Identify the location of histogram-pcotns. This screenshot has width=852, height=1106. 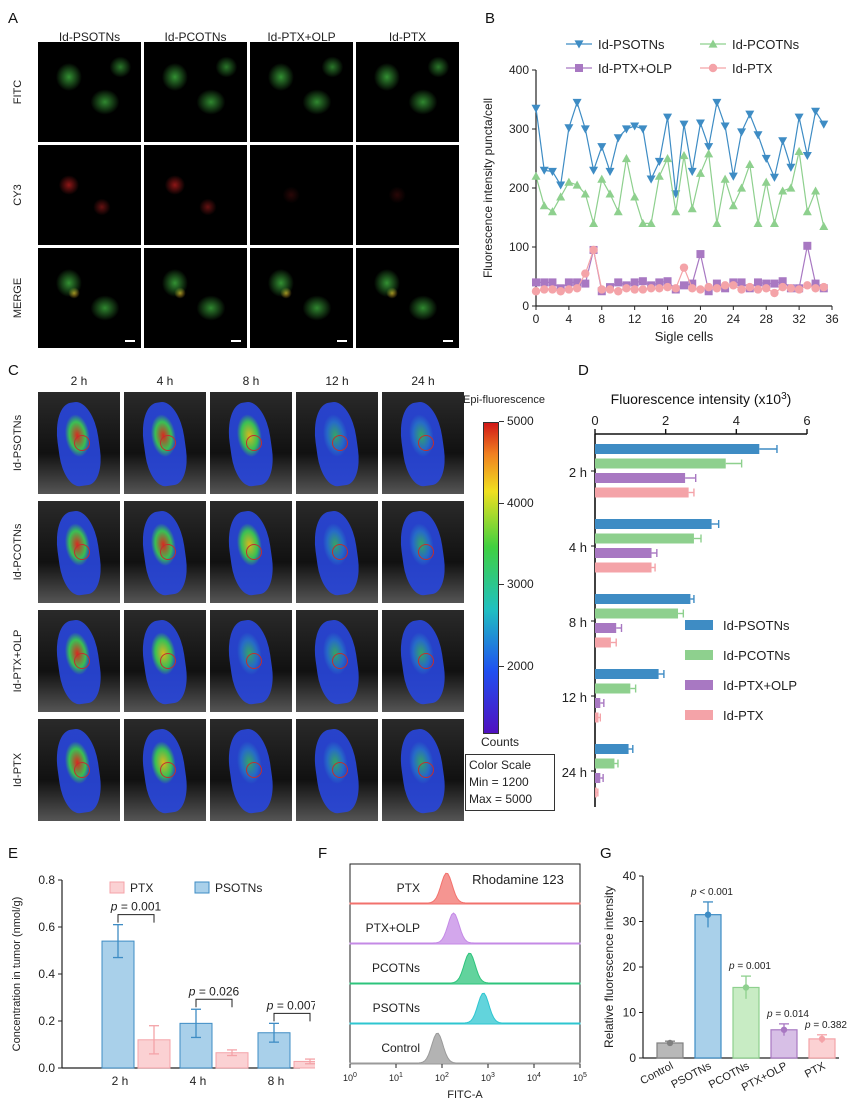
(465, 968).